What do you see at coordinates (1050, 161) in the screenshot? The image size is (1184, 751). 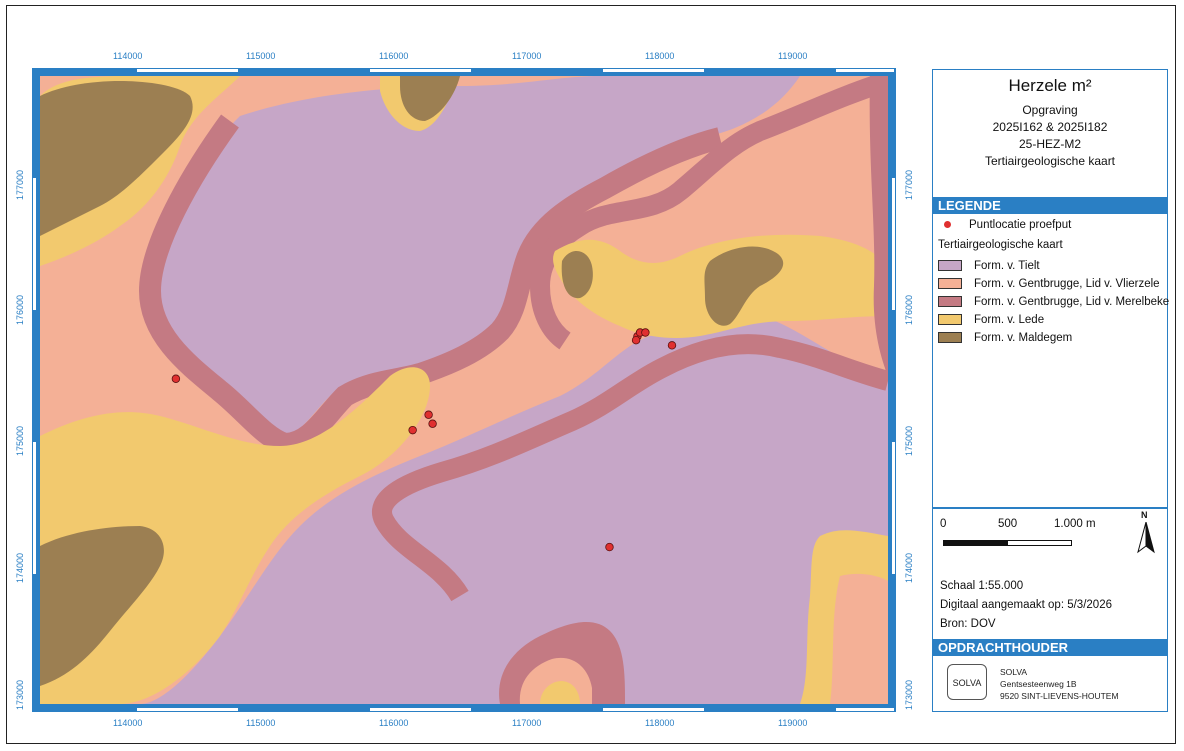 I see `subtitle-line: Tertiairgeologische kaart` at bounding box center [1050, 161].